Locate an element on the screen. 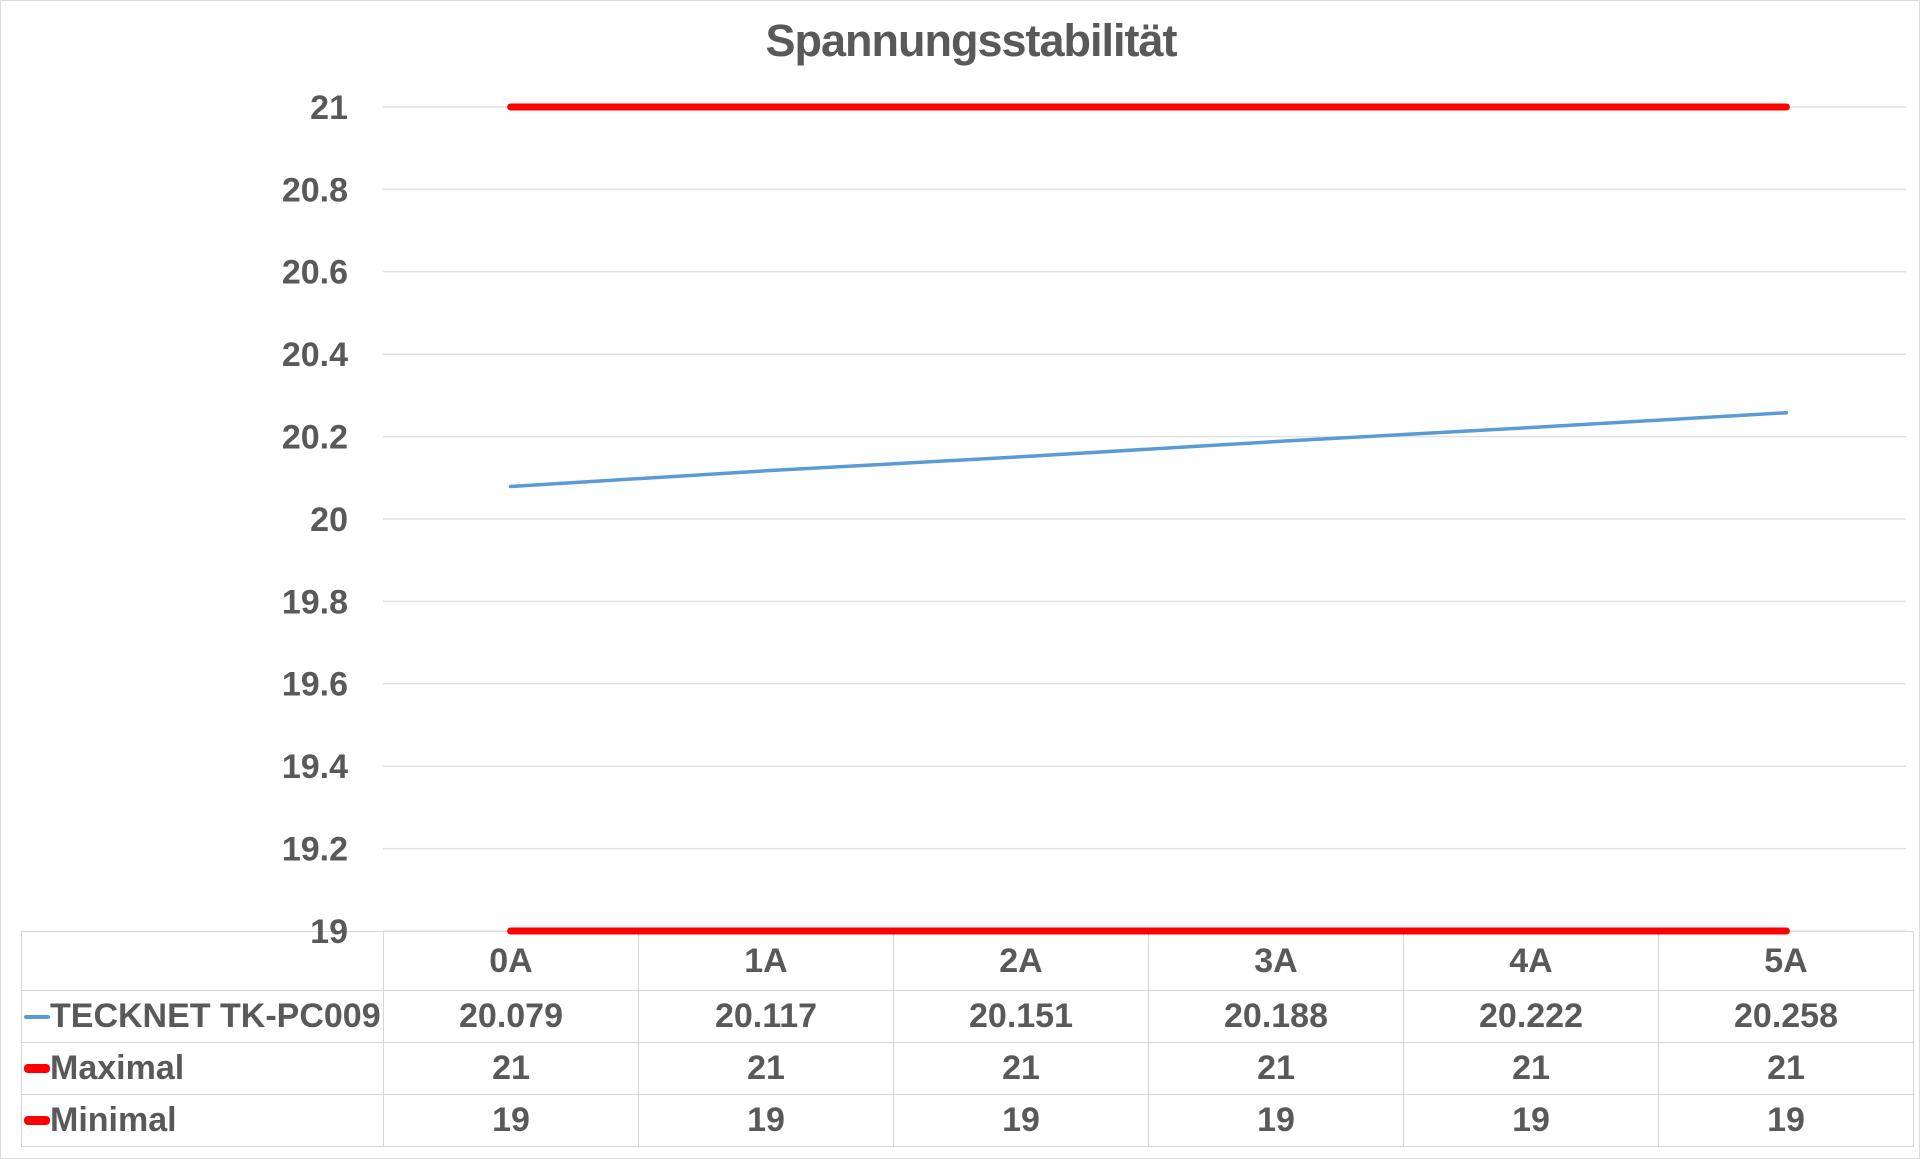 The width and height of the screenshot is (1920, 1159). y-axis-label: 20.8 is located at coordinates (315, 190).